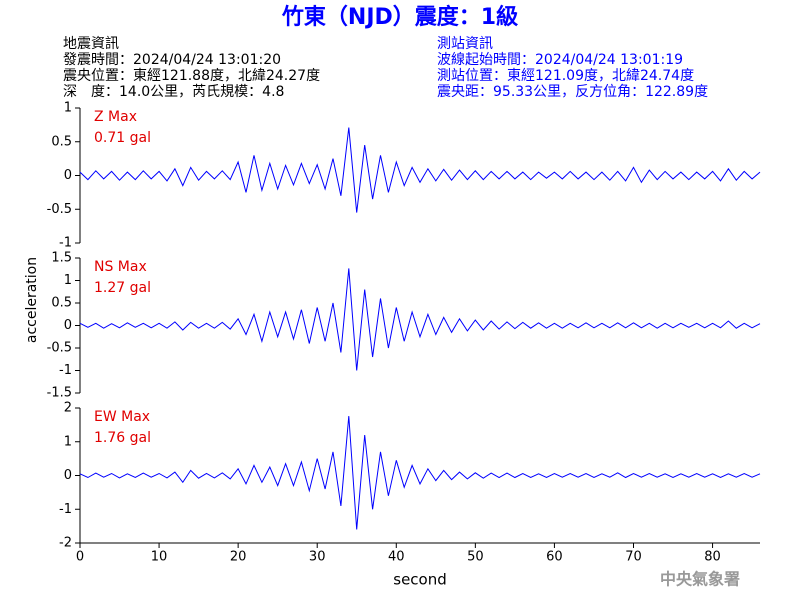 The width and height of the screenshot is (800, 600). Describe the element at coordinates (560, 60) in the screenshot. I see `info-line: 波線起始時間：2024/04/24 13:01:19` at that location.